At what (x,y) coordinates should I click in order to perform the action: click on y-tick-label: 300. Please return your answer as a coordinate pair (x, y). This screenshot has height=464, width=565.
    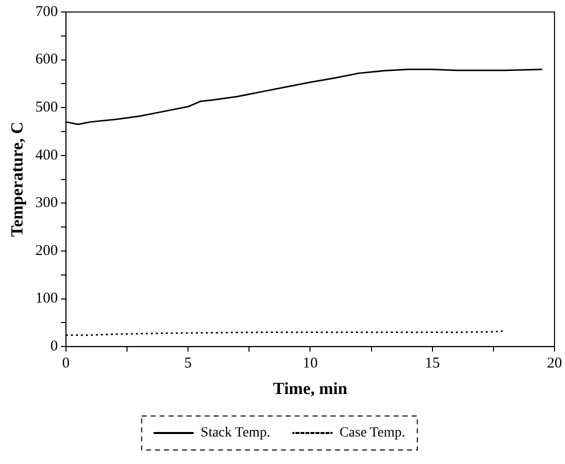
    Looking at the image, I should click on (46, 203).